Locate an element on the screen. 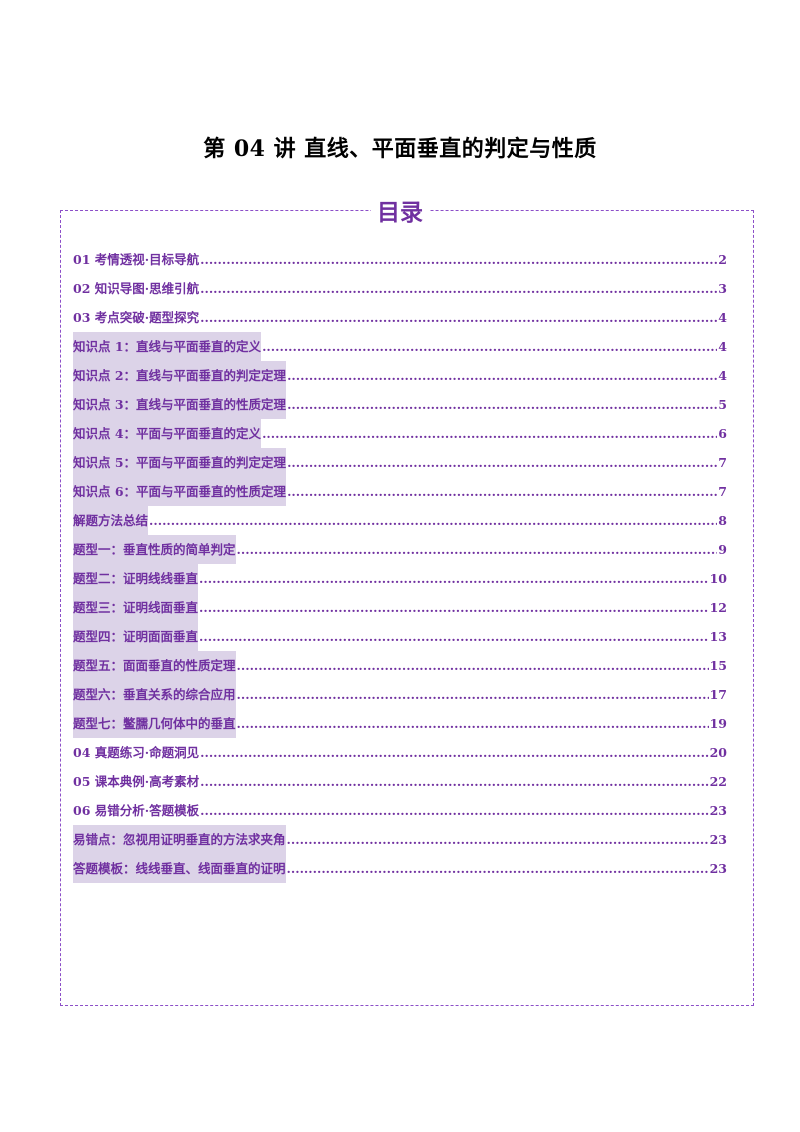  toc-entry-label: 解题方法总结 is located at coordinates (111, 520).